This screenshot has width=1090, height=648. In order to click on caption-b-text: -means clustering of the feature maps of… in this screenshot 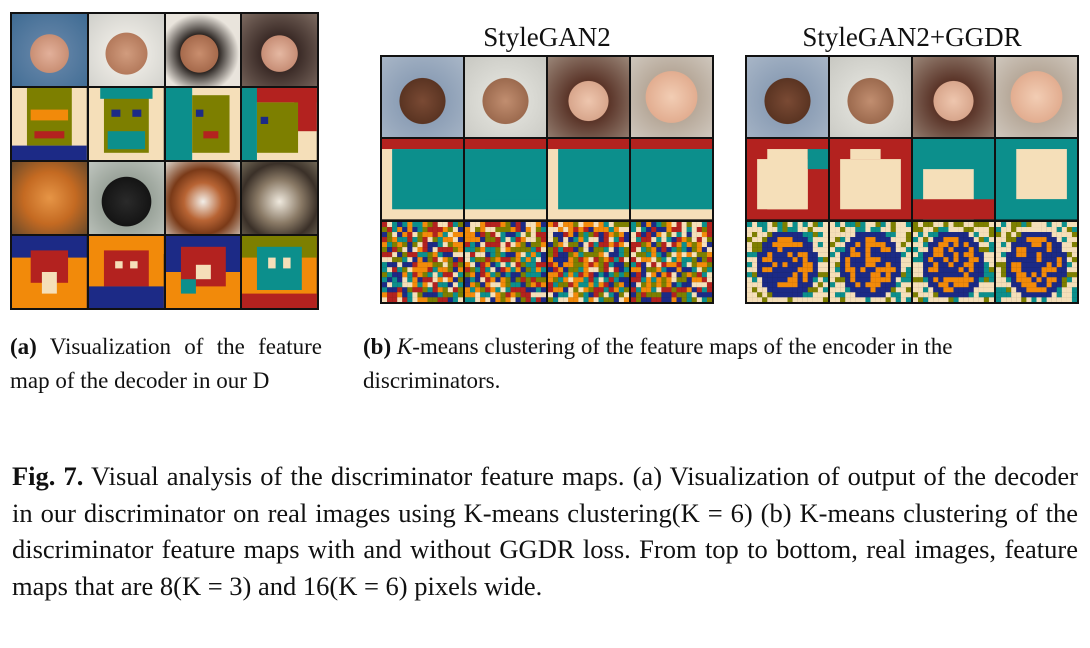, I will do `click(658, 363)`.